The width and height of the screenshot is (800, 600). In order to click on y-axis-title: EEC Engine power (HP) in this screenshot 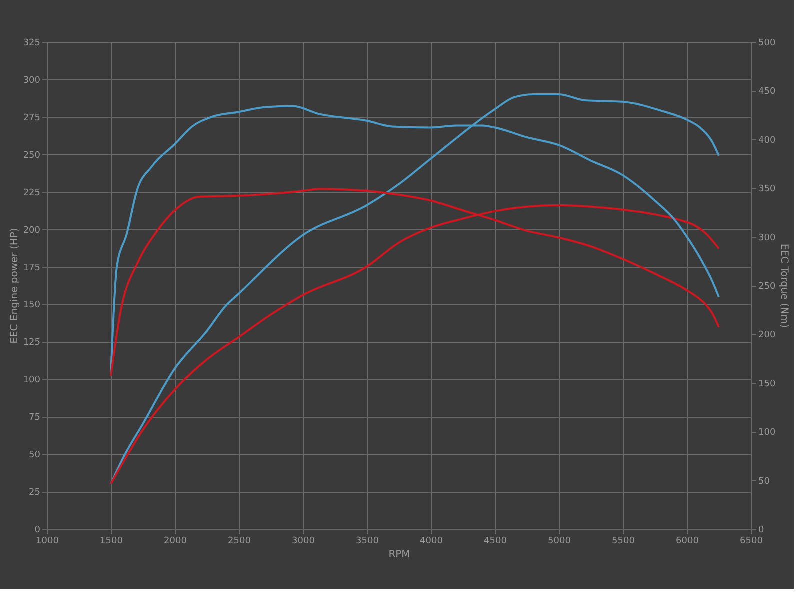, I will do `click(14, 286)`.